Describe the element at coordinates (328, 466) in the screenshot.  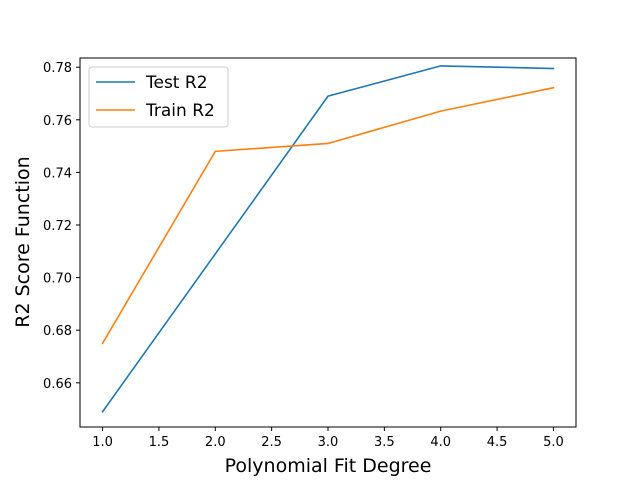
I see `x-axis-label: Polynomial Fit Degree` at that location.